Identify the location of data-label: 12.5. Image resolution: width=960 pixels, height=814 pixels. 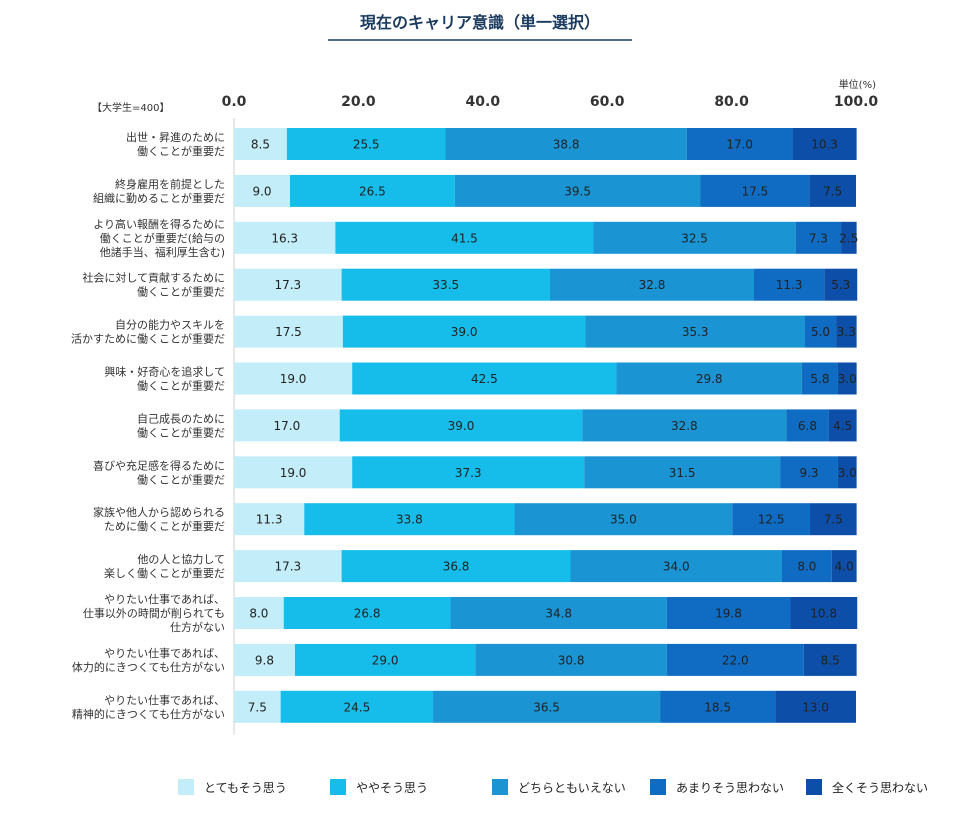
(771, 520).